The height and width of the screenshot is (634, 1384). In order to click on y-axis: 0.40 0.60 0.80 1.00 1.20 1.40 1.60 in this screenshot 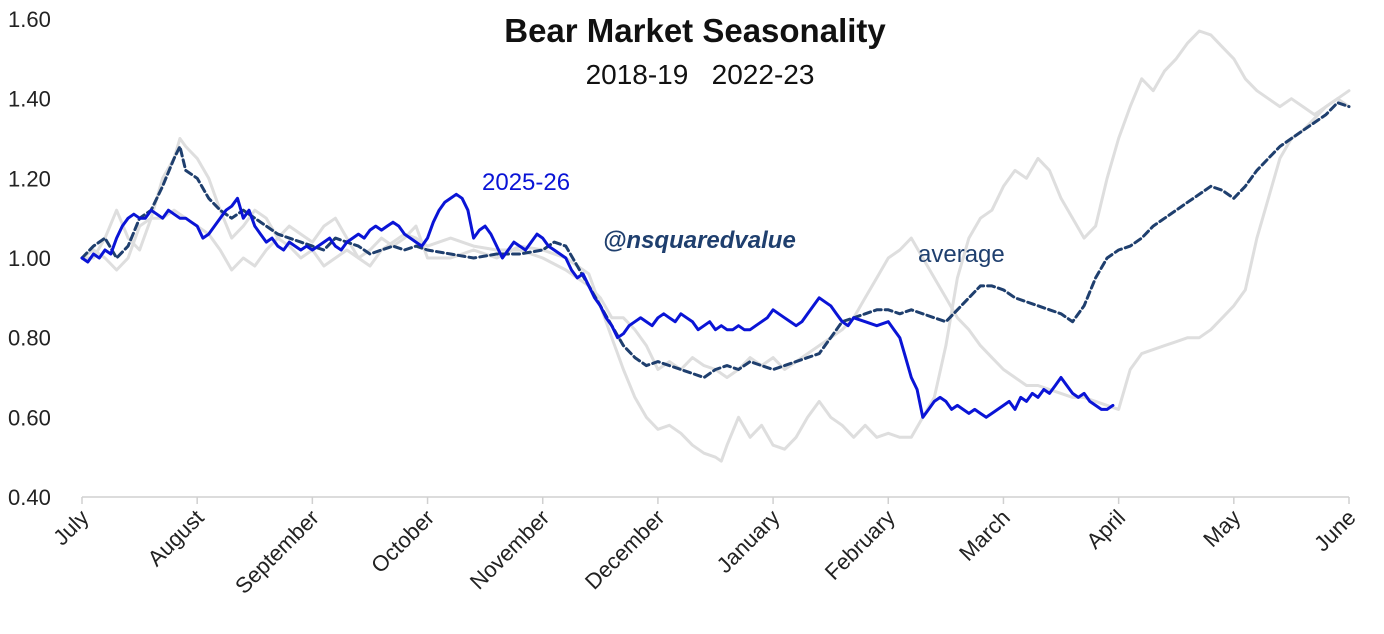, I will do `click(29, 258)`.